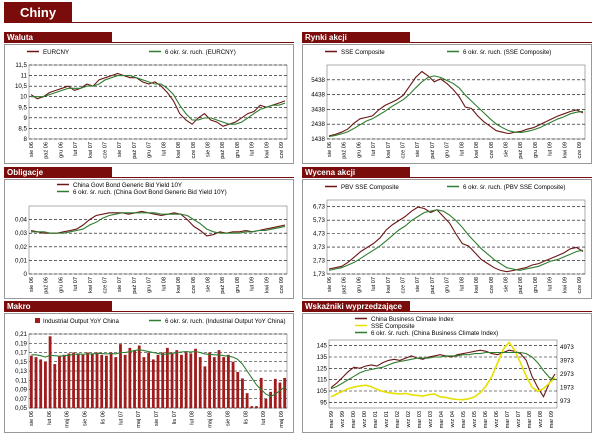  What do you see at coordinates (389, 150) in the screenshot?
I see `x-tick-label: kwi 07` at bounding box center [389, 150].